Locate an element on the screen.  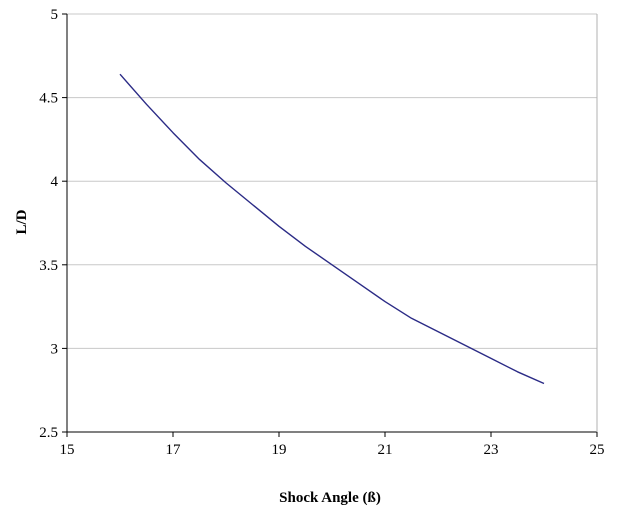
y-tick-label: 2.5 is located at coordinates (48, 433).